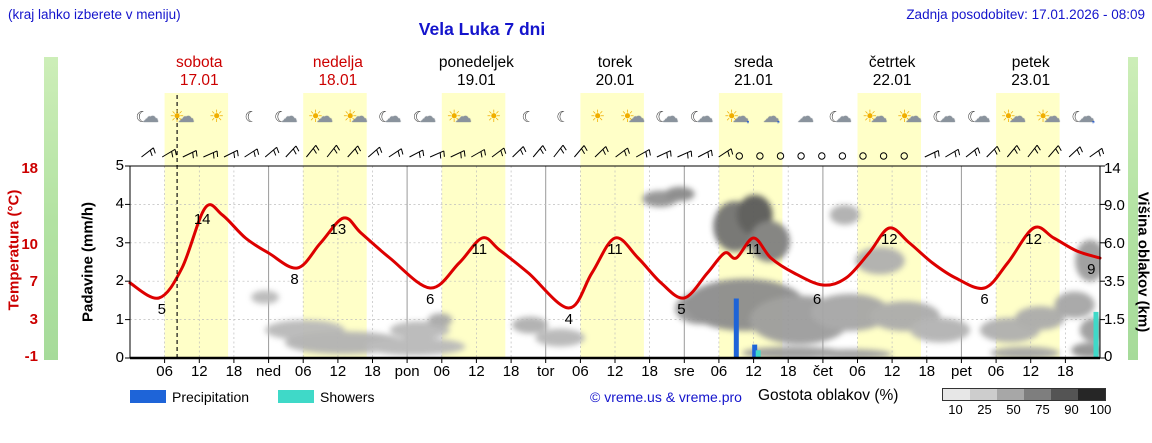 This screenshot has width=1152, height=443. What do you see at coordinates (482, 29) in the screenshot?
I see `page-title: Vela Luka 7 dni` at bounding box center [482, 29].